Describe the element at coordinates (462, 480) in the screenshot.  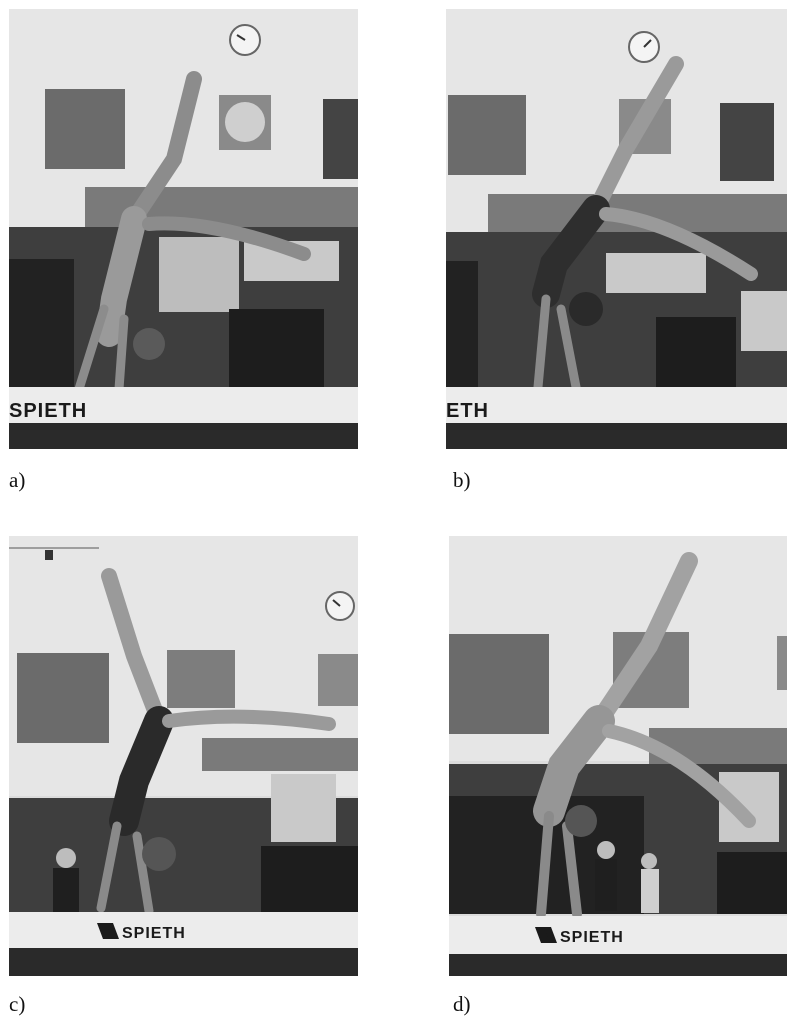
I see `panel-caption-b: b)` at that location.